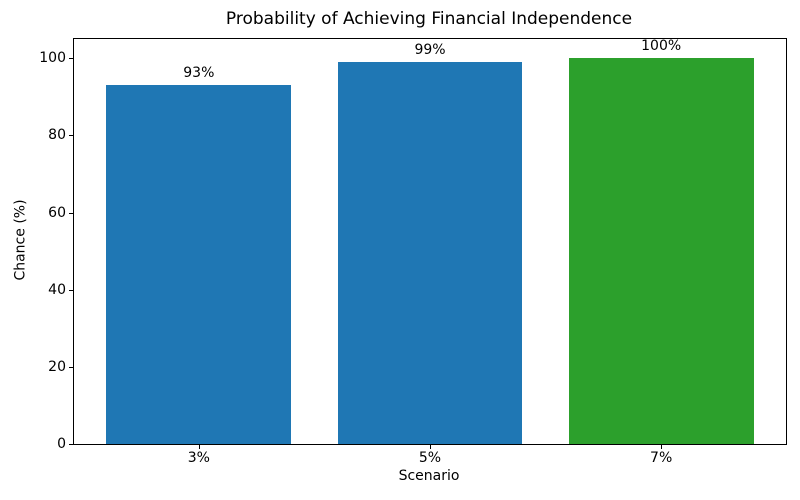  I want to click on y-tick-label: 0, so click(61, 444).